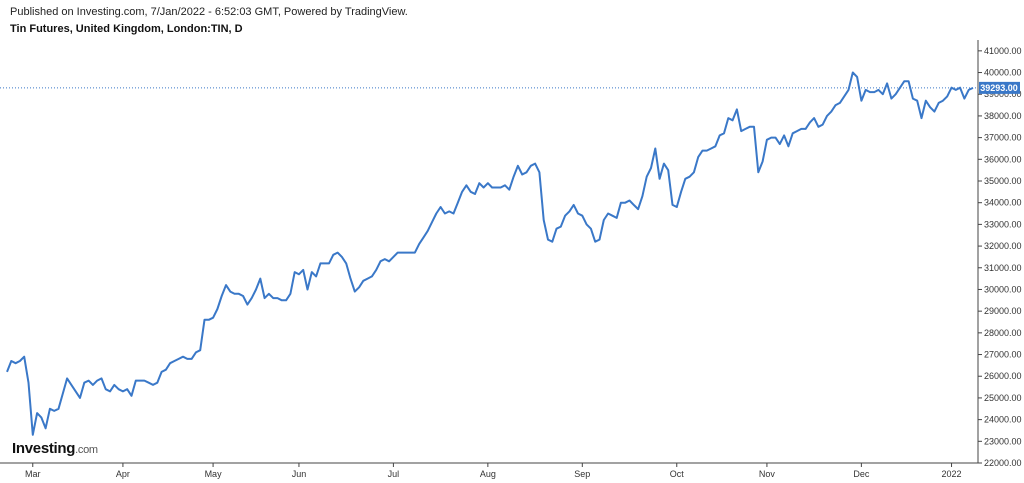 Image resolution: width=1024 pixels, height=483 pixels. What do you see at coordinates (582, 474) in the screenshot?
I see `x-tick-label: Sep` at bounding box center [582, 474].